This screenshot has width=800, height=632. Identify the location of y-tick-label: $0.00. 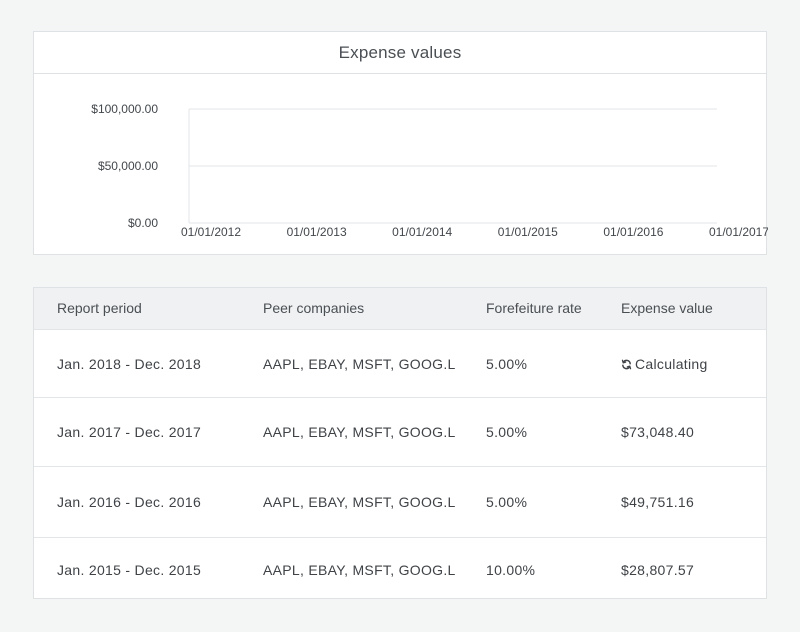
(143, 223).